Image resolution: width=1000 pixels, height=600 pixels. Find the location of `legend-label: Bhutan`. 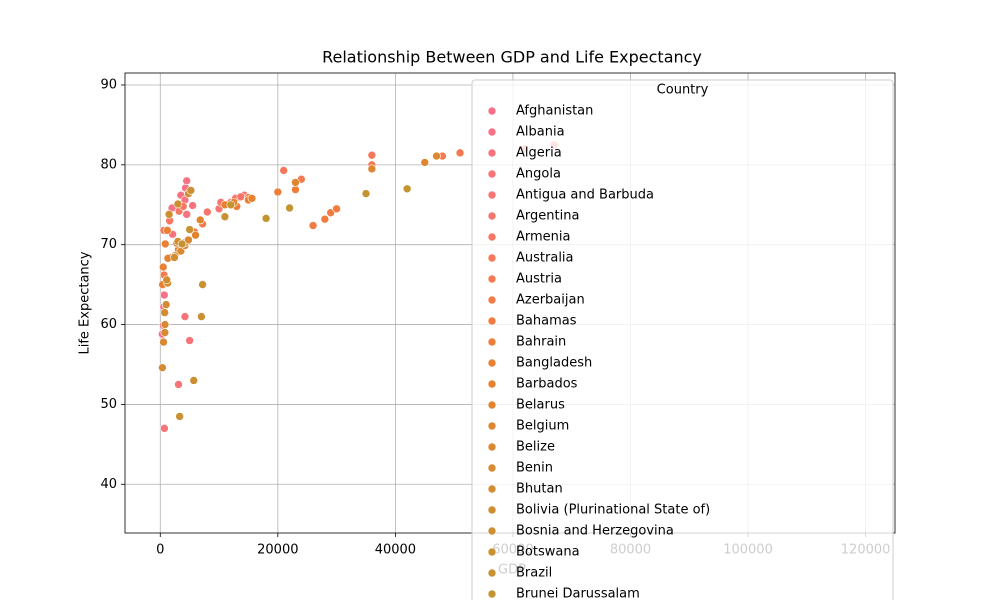

legend-label: Bhutan is located at coordinates (539, 489).